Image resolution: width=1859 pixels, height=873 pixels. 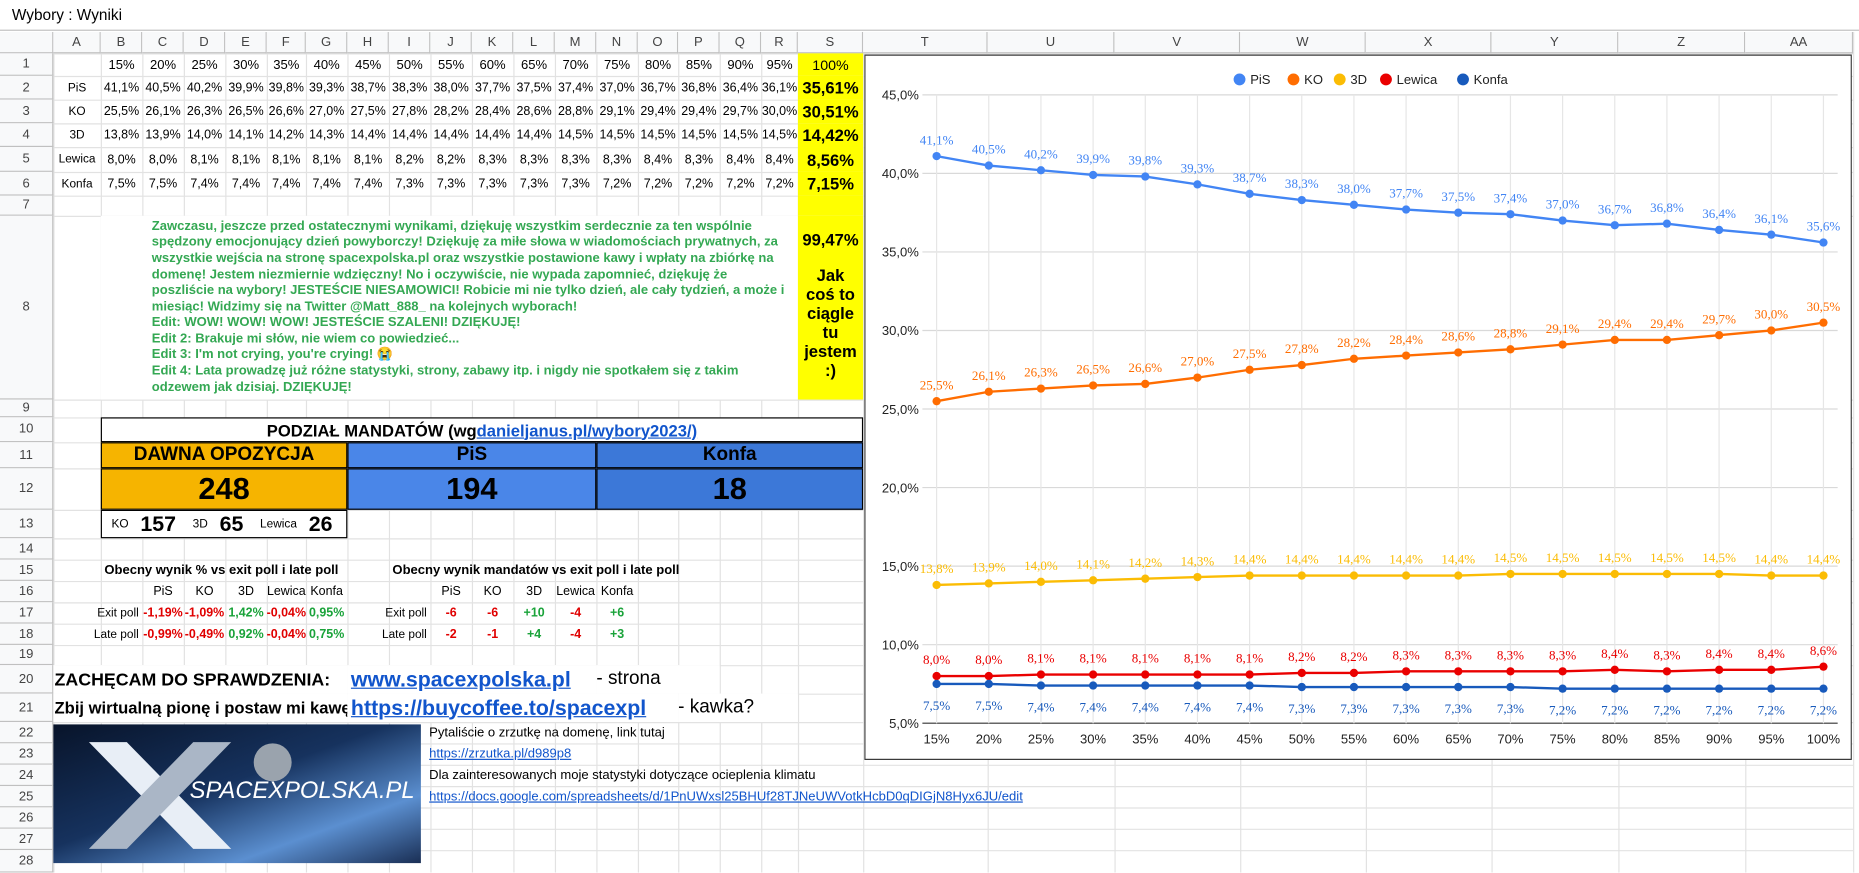 I want to click on column-header: L, so click(x=534, y=43).